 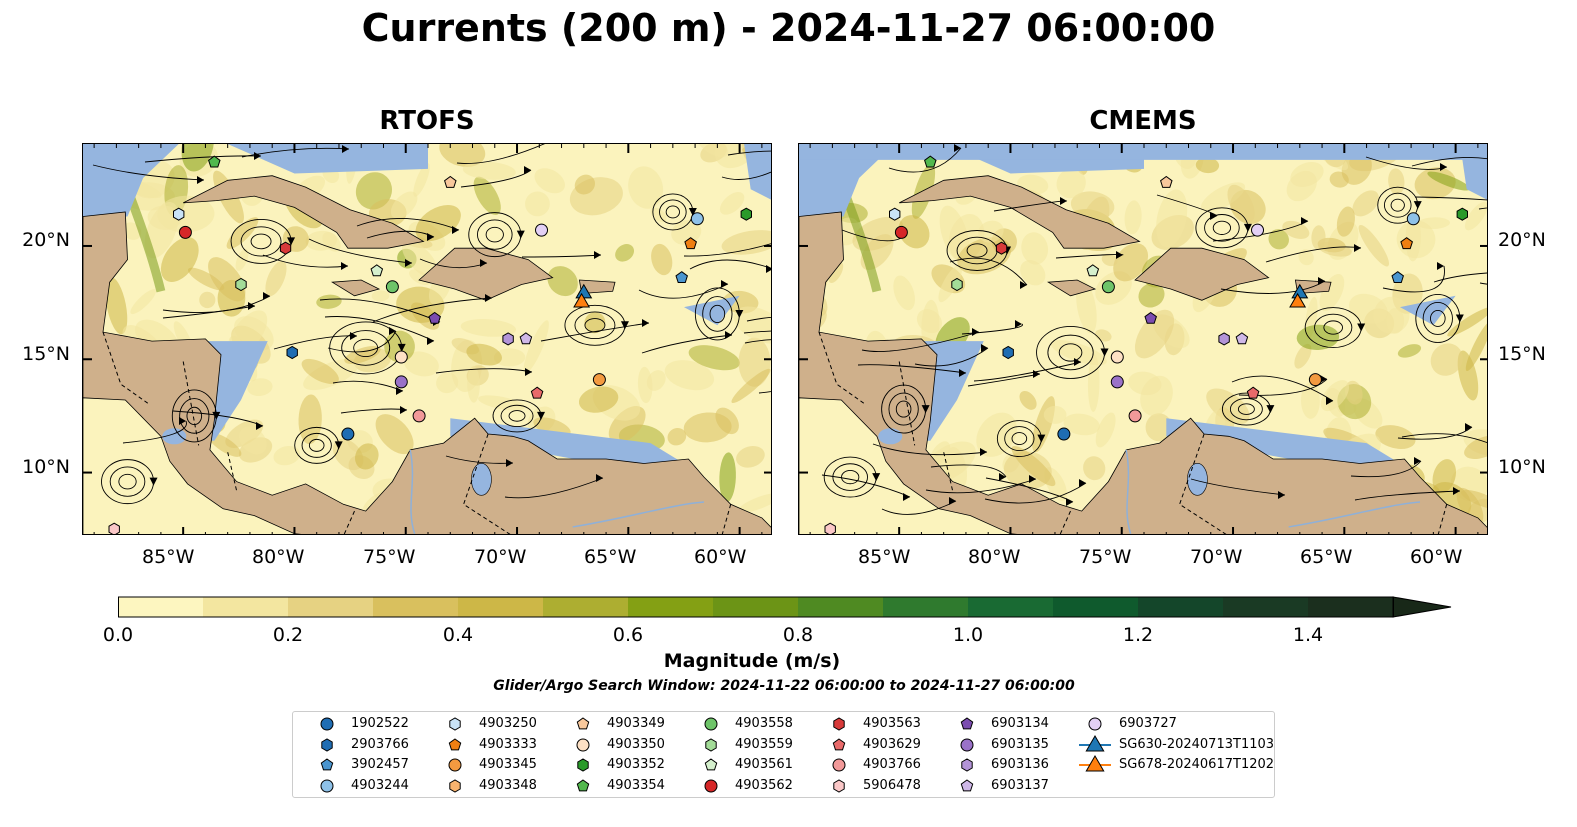 I want to click on pacific-area, so click(x=192, y=465).